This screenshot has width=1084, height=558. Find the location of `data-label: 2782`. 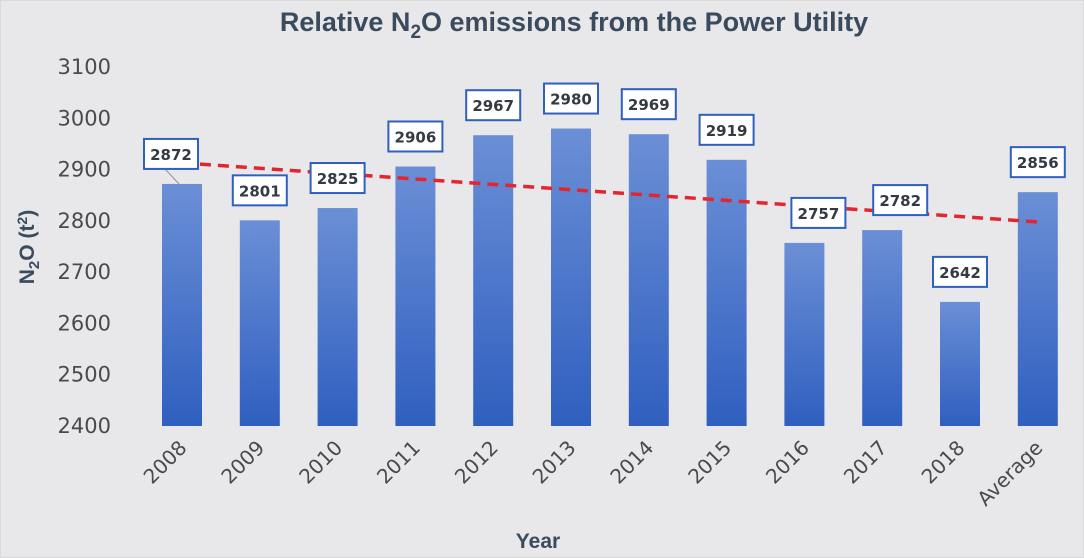

data-label: 2782 is located at coordinates (900, 201).